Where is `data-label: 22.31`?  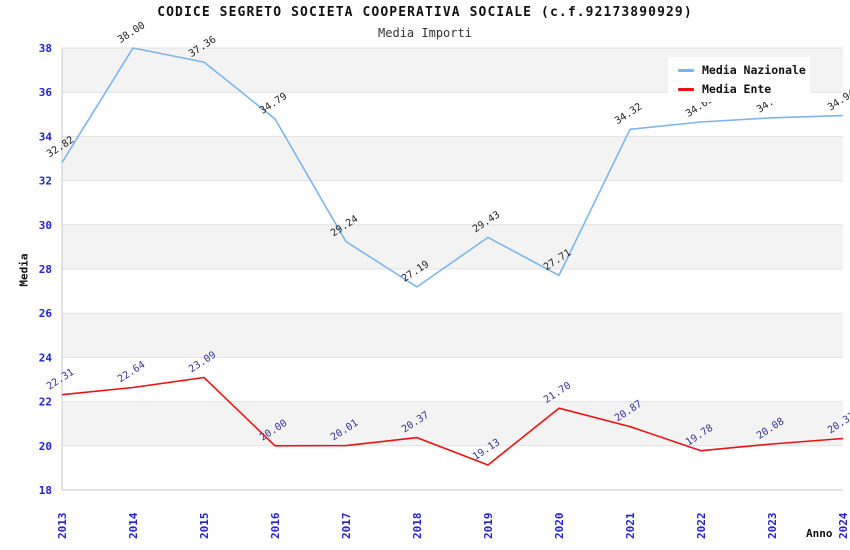 data-label: 22.31 is located at coordinates (60, 380).